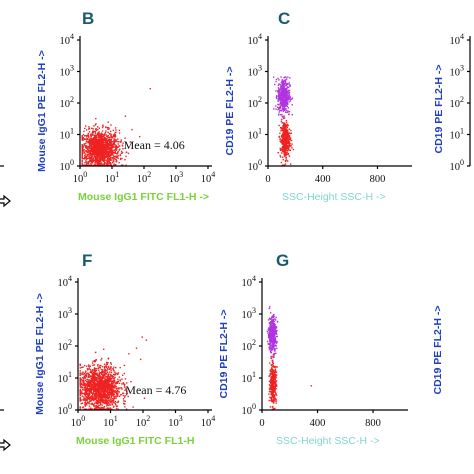 This screenshot has width=474, height=474. I want to click on panel-letter: F, so click(87, 260).